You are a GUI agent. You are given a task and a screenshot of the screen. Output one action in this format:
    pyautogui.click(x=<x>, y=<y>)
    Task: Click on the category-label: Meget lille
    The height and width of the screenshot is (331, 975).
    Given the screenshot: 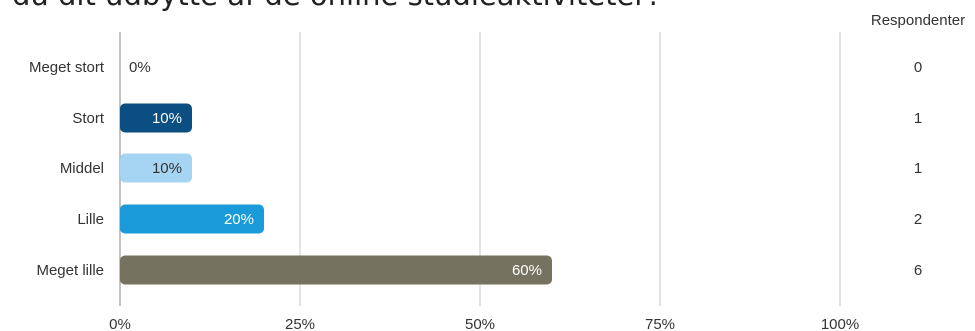 What is the action you would take?
    pyautogui.click(x=70, y=270)
    